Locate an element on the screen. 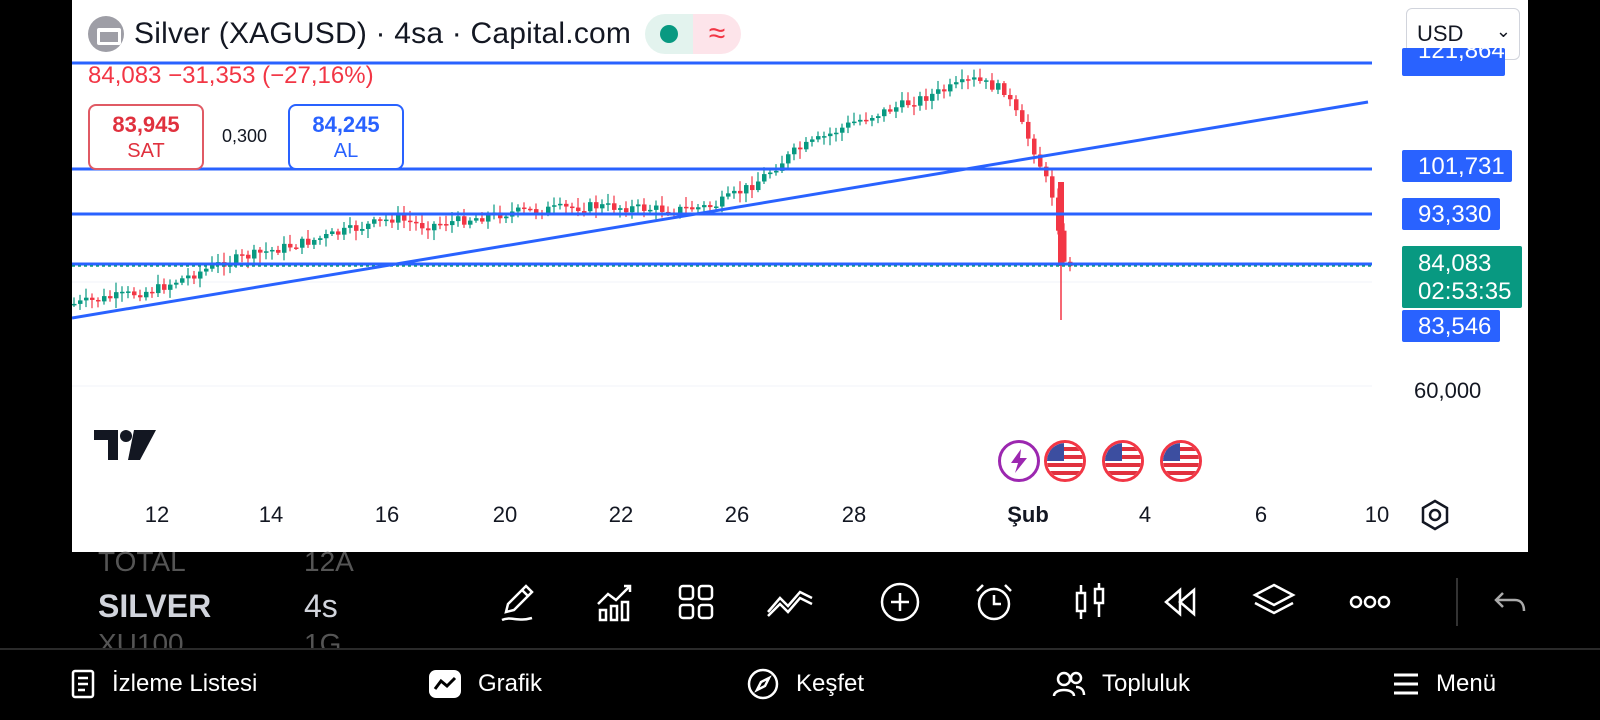  time-tick: 20 is located at coordinates (505, 514).